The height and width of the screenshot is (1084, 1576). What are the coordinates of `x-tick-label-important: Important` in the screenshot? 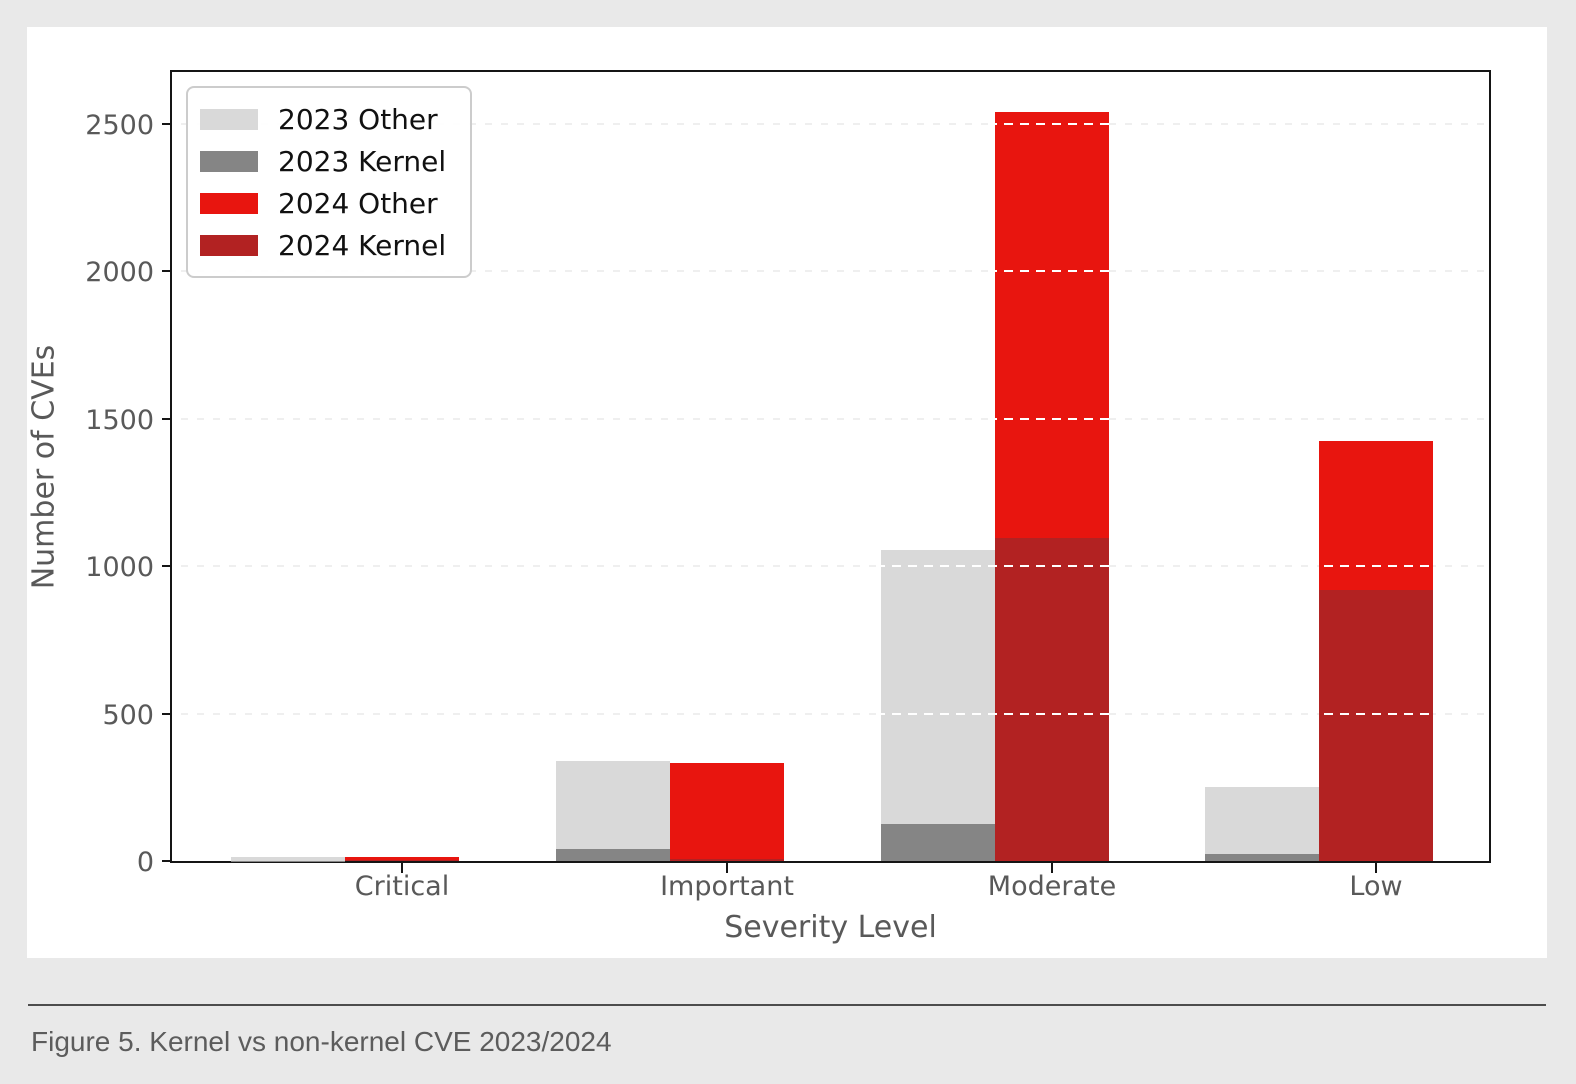 It's located at (727, 886).